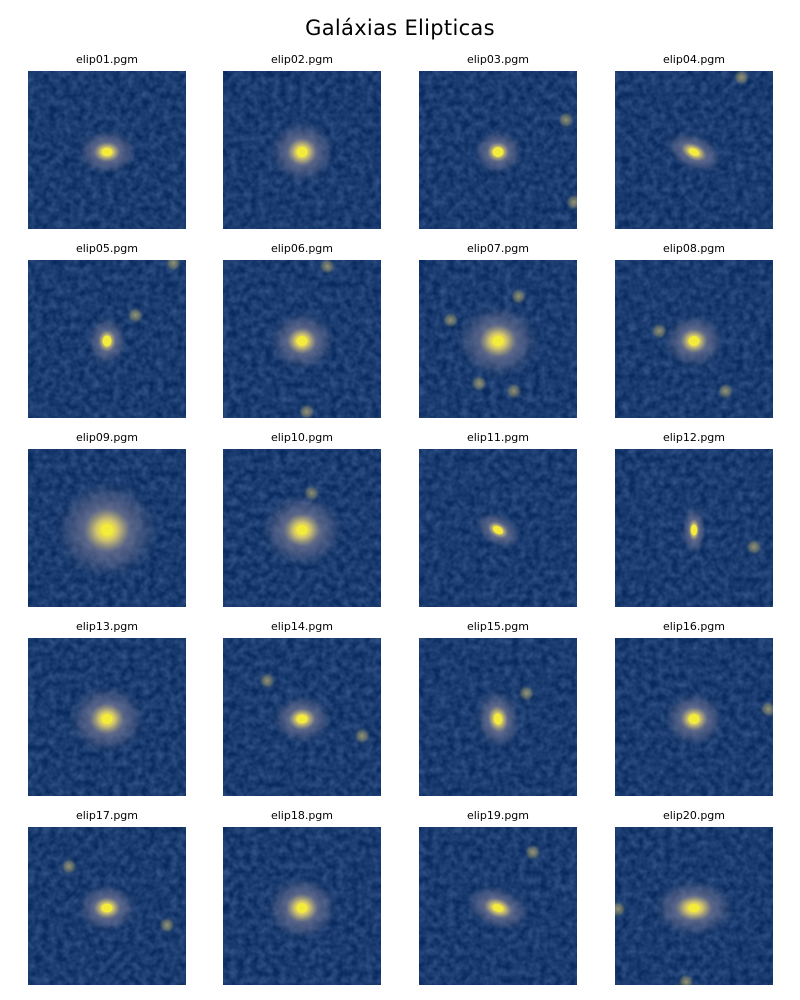 Image resolution: width=800 pixels, height=1000 pixels. I want to click on panel-title: elip12.pgm, so click(694, 437).